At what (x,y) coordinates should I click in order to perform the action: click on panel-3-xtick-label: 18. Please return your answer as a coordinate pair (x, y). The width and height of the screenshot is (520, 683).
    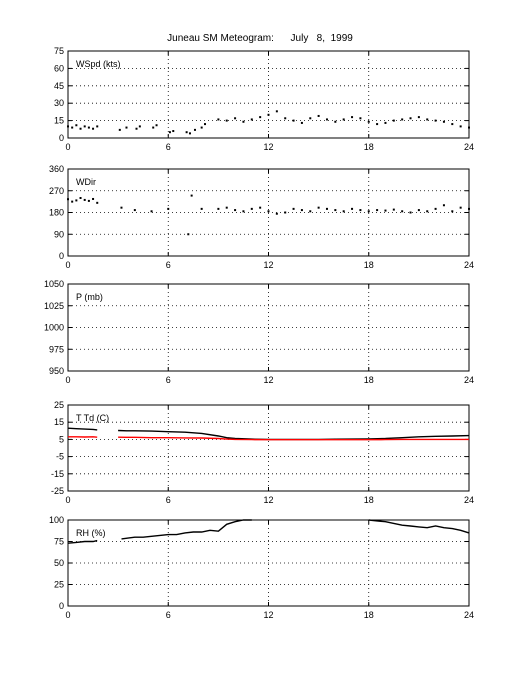
    Looking at the image, I should click on (369, 380).